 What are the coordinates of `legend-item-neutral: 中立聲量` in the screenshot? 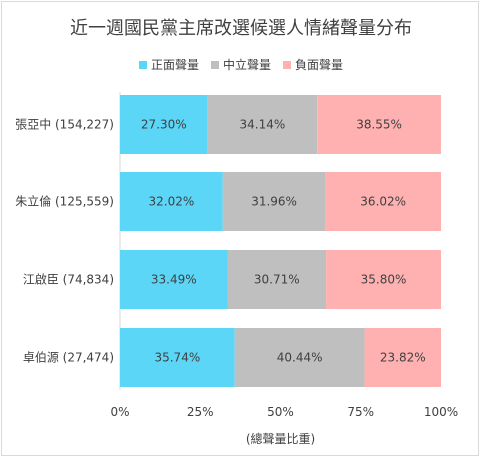 It's located at (240, 64).